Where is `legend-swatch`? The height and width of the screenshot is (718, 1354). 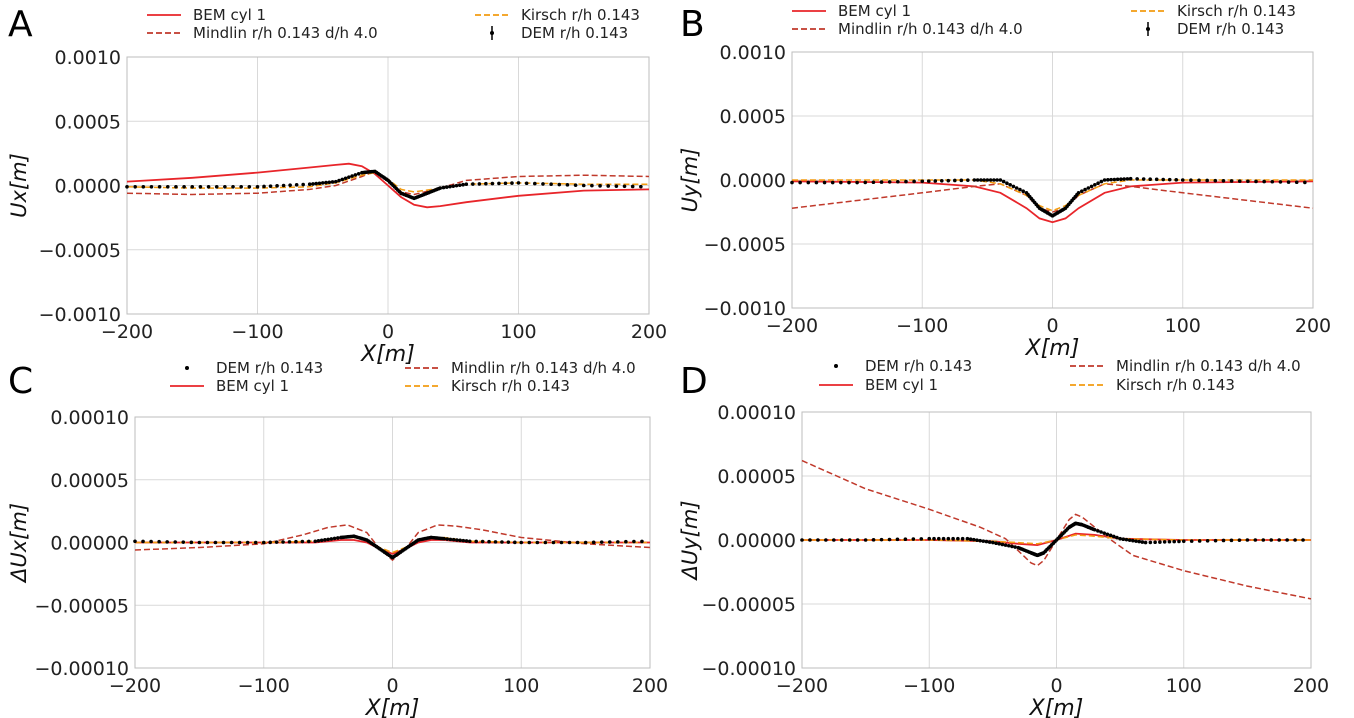 legend-swatch is located at coordinates (1148, 29).